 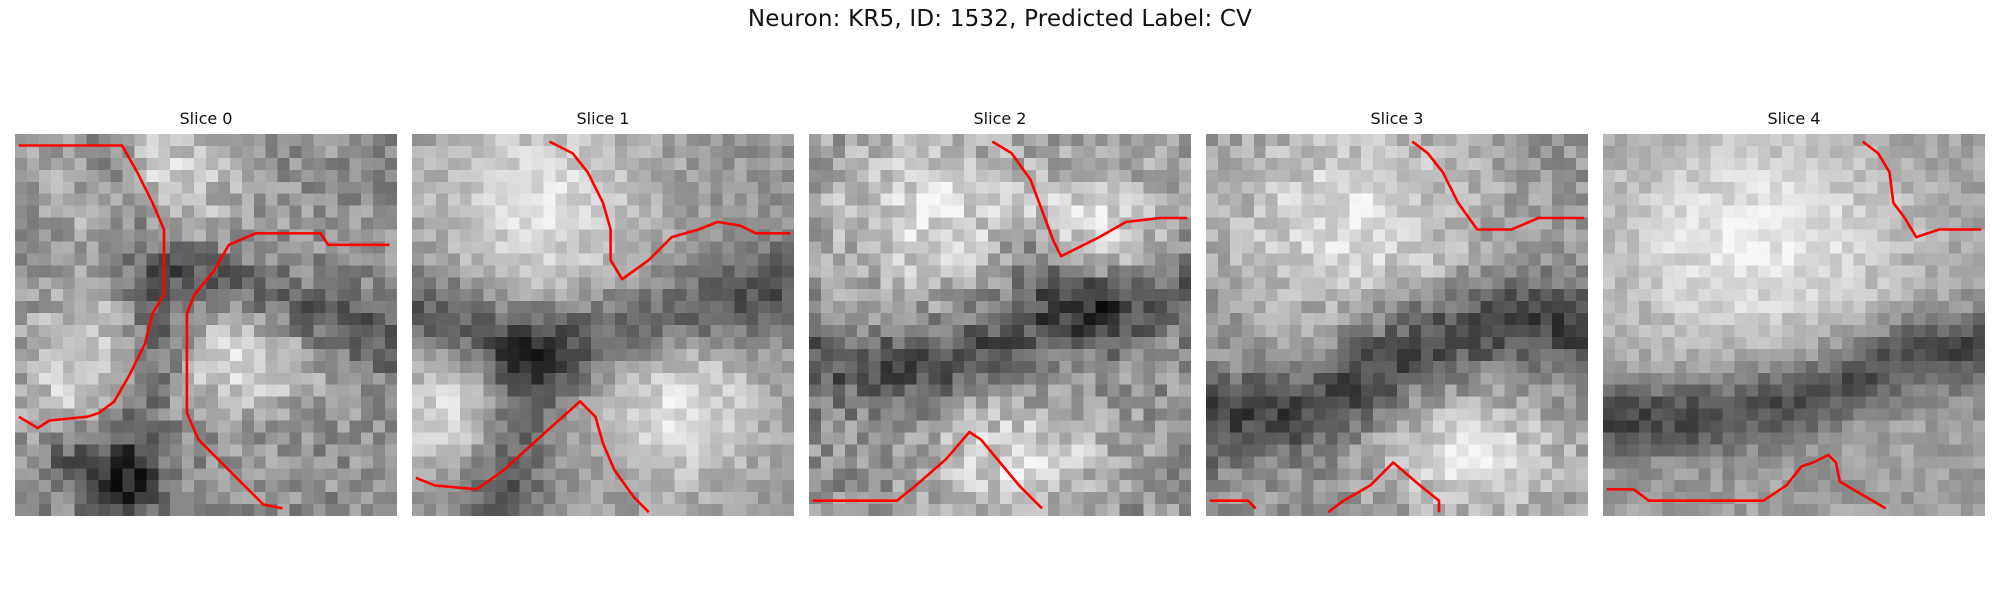 I want to click on slice-title-0: Slice 0, so click(x=206, y=118).